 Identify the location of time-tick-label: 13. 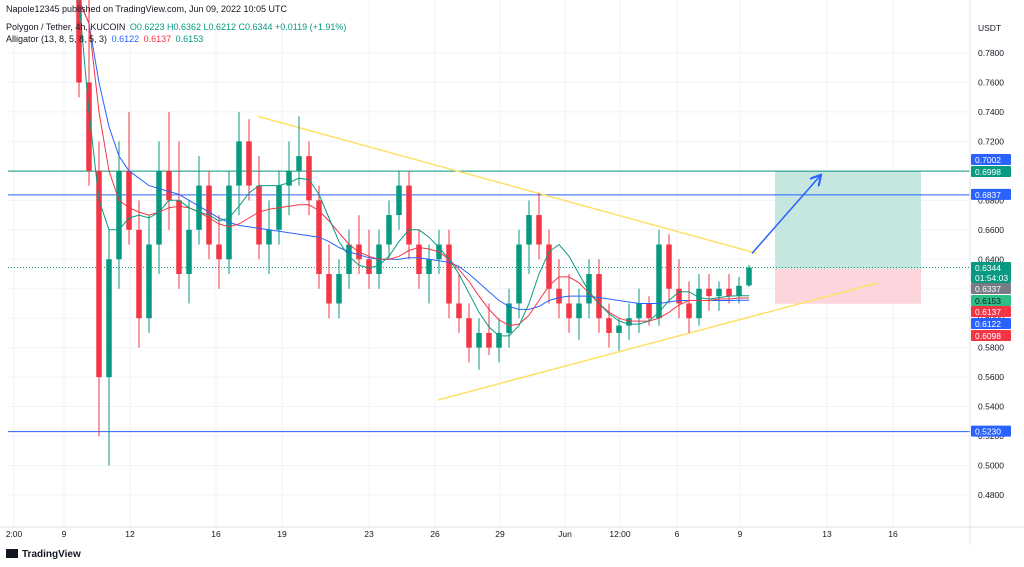
(827, 534).